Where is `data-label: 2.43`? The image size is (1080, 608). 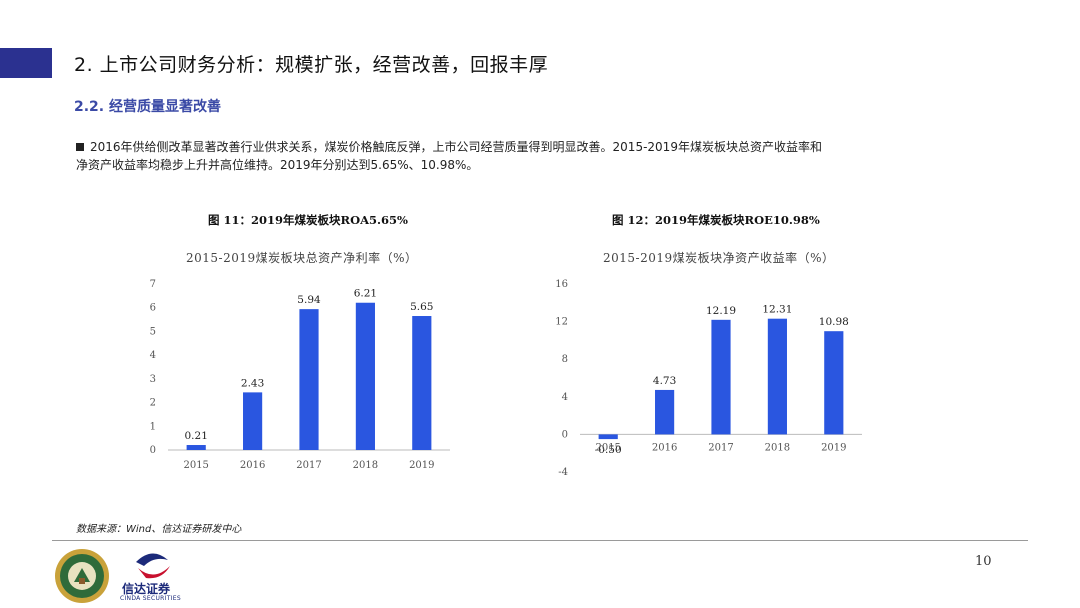 data-label: 2.43 is located at coordinates (252, 383).